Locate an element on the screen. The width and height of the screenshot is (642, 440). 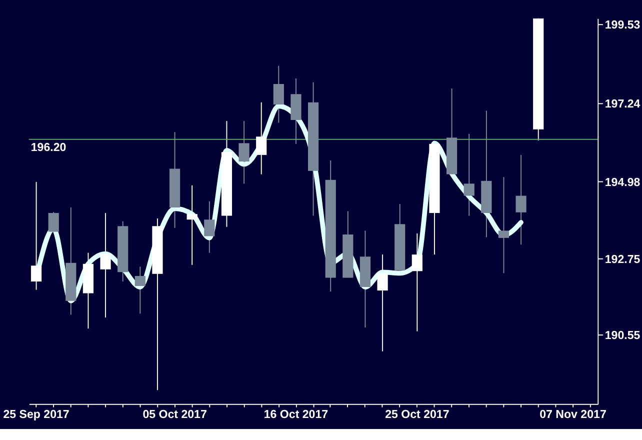
y-tick-label: 190.55 is located at coordinates (622, 336).